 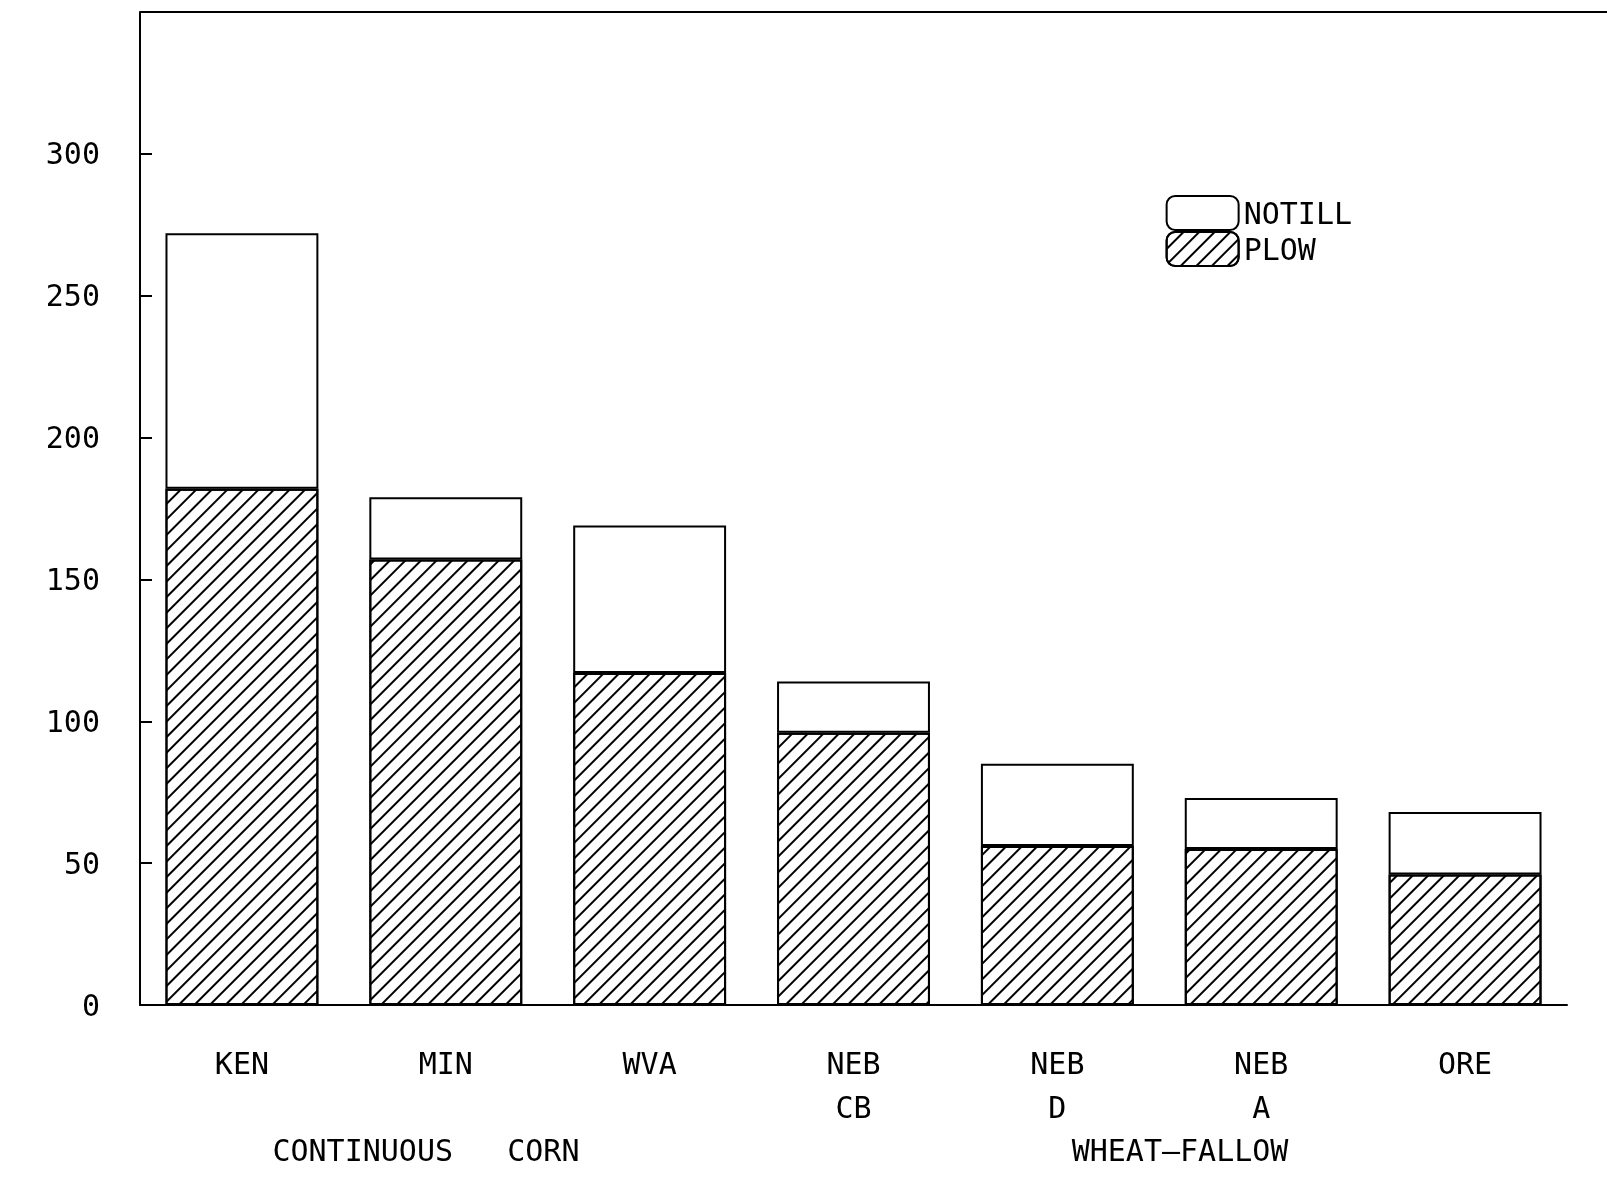 I want to click on y-tick-label: 50, so click(x=81, y=863).